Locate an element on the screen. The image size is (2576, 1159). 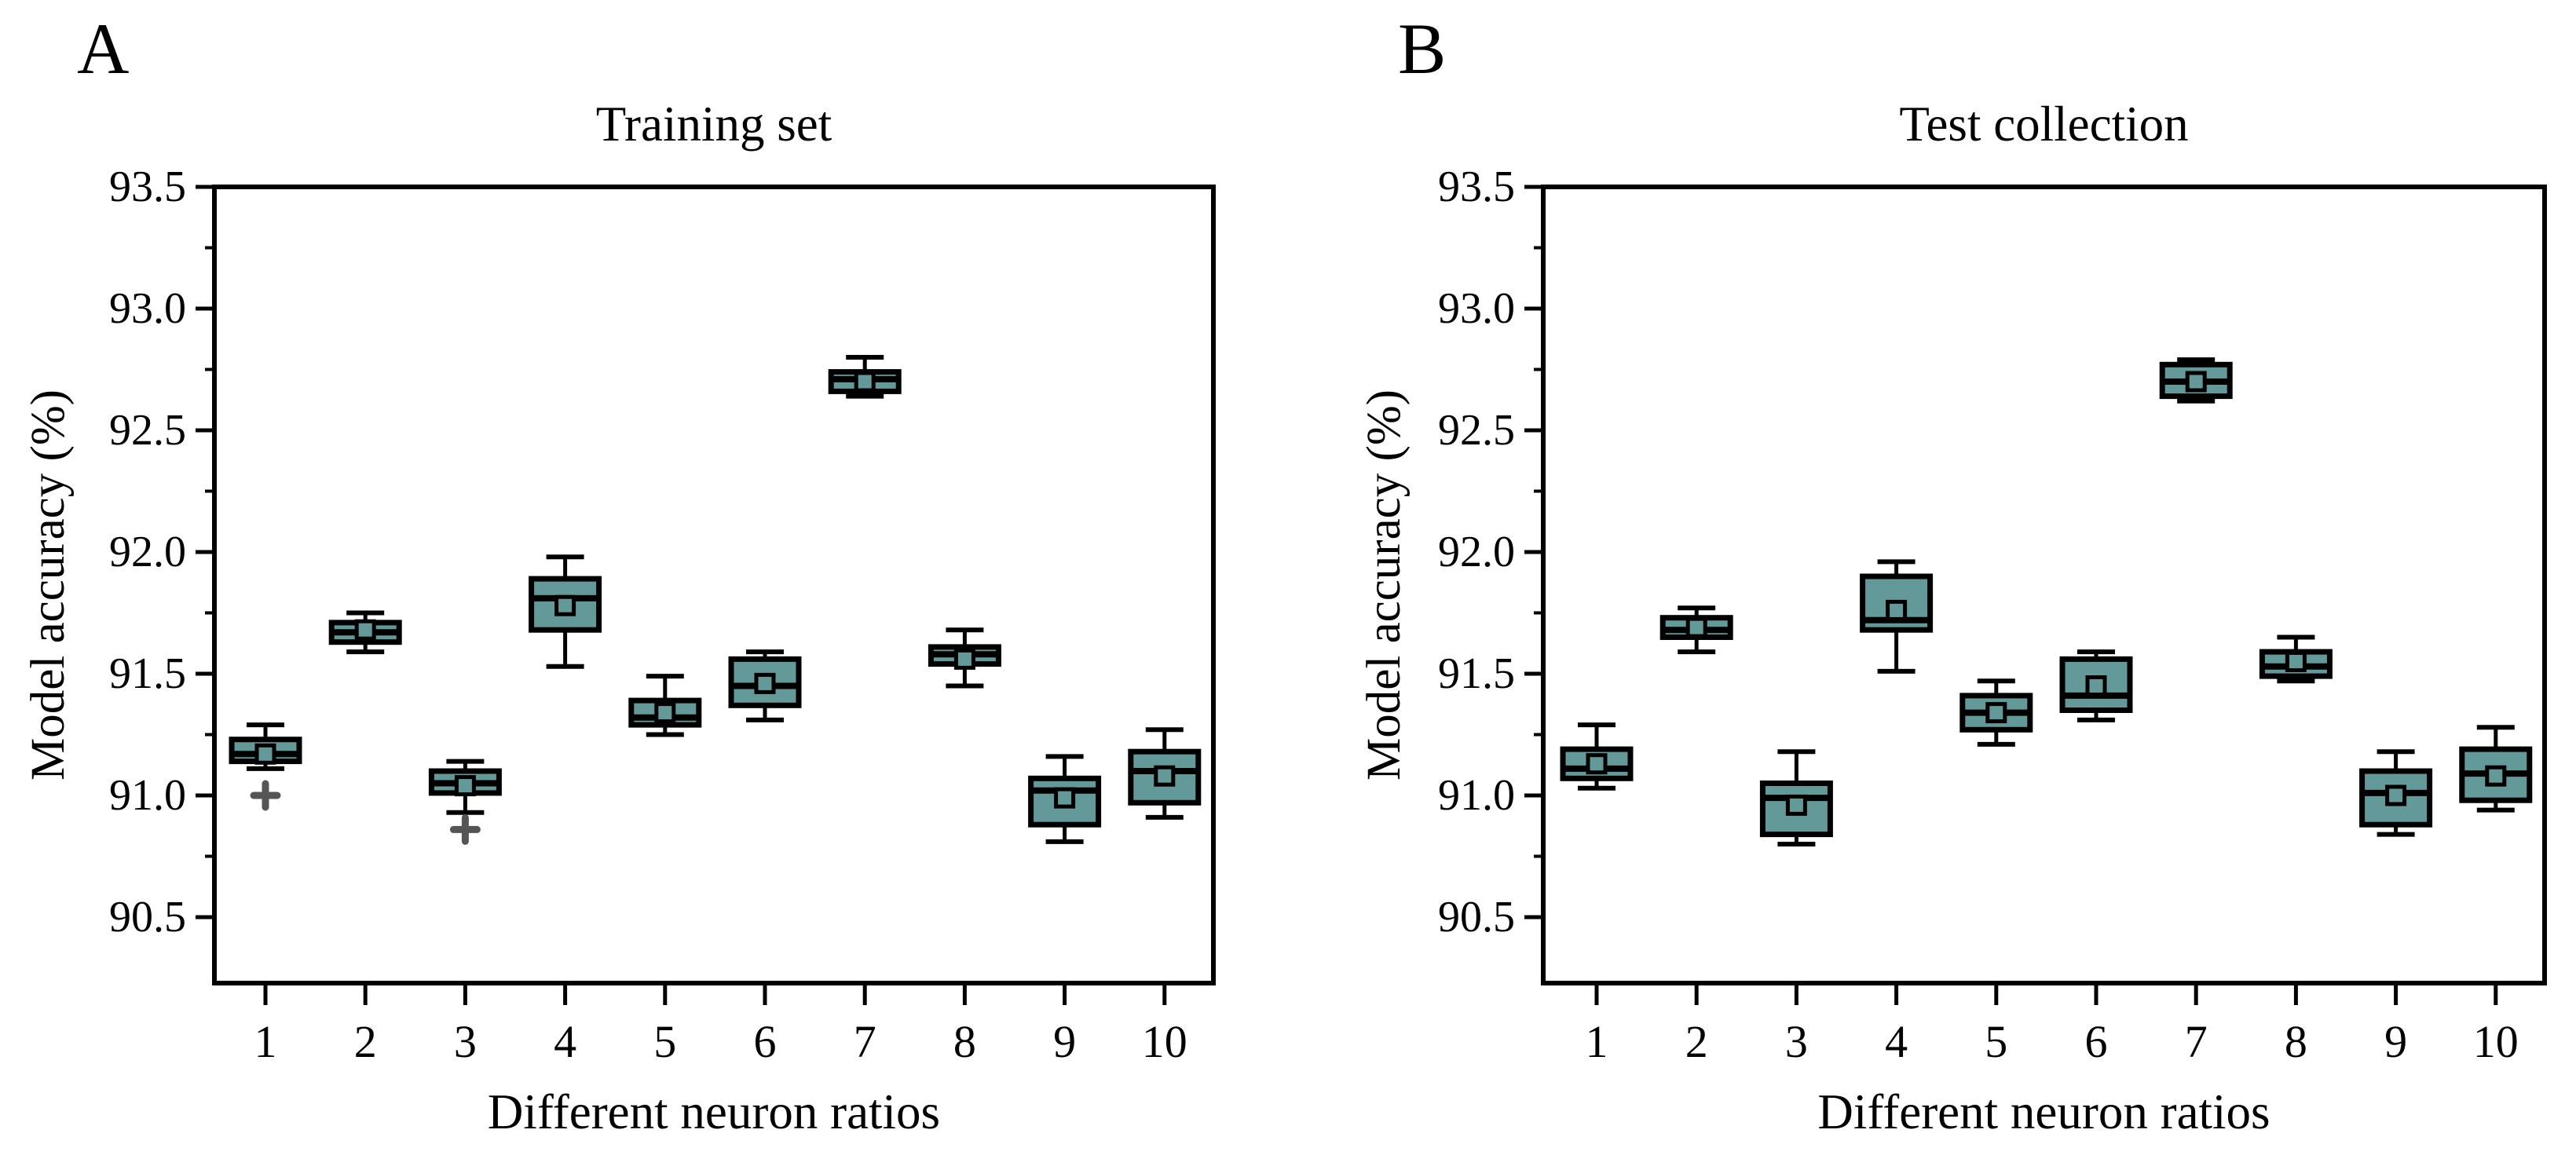
panel-letter-a: A is located at coordinates (104, 49).